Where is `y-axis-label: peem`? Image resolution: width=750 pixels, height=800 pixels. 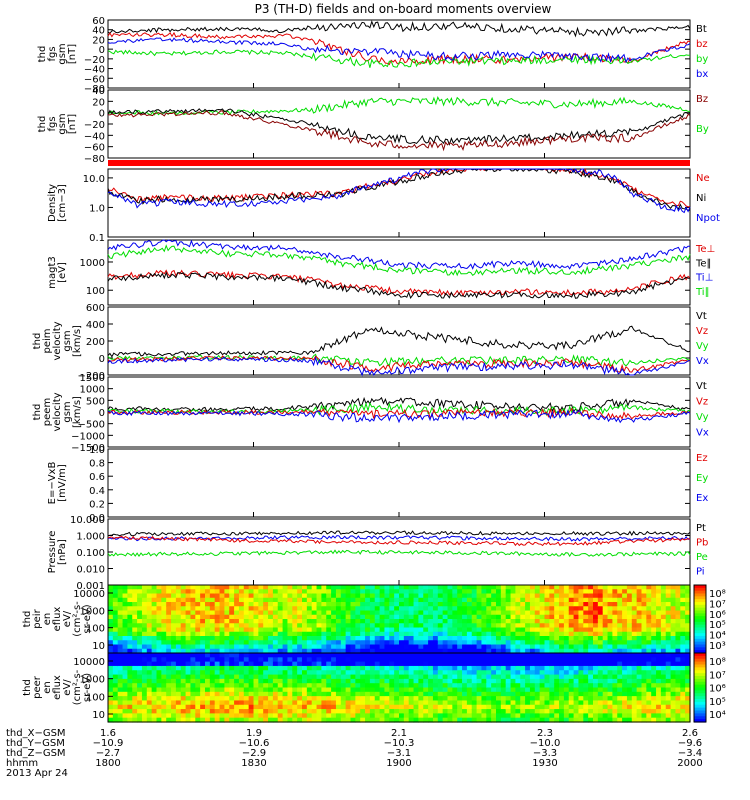
y-axis-label: peem is located at coordinates (47, 412).